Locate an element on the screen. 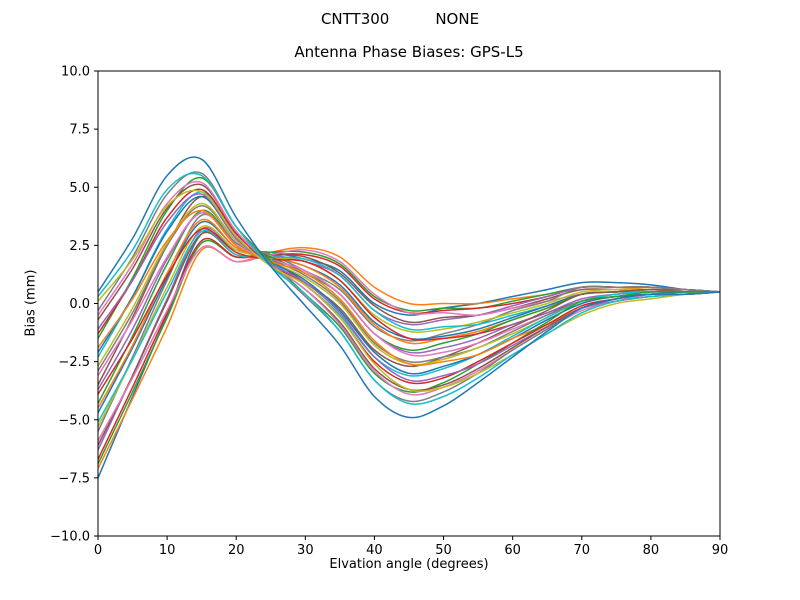  y-tick-label: −7.5 is located at coordinates (74, 478).